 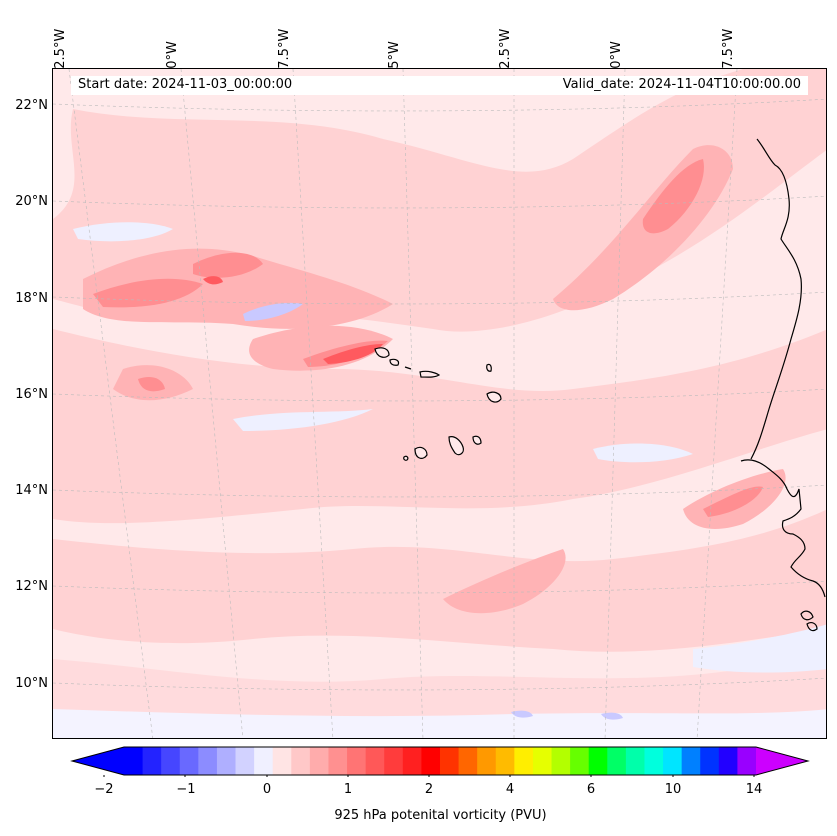 I want to click on colorbar, so click(x=440, y=761).